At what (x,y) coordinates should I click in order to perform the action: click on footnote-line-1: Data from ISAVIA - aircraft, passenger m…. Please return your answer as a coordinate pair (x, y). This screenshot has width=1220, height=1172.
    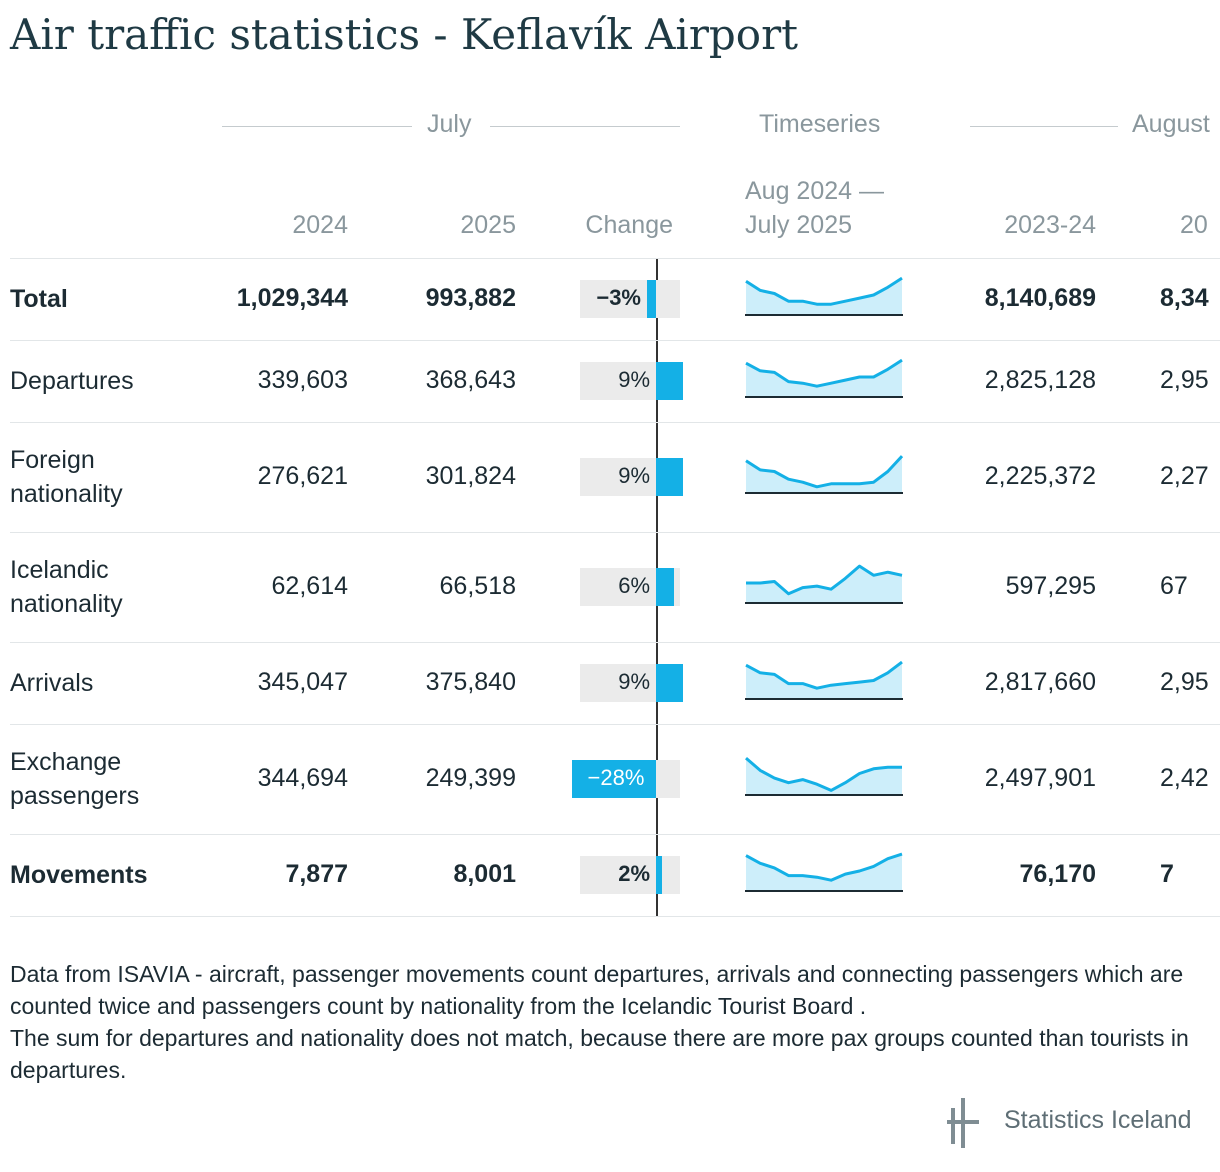
    Looking at the image, I should click on (597, 990).